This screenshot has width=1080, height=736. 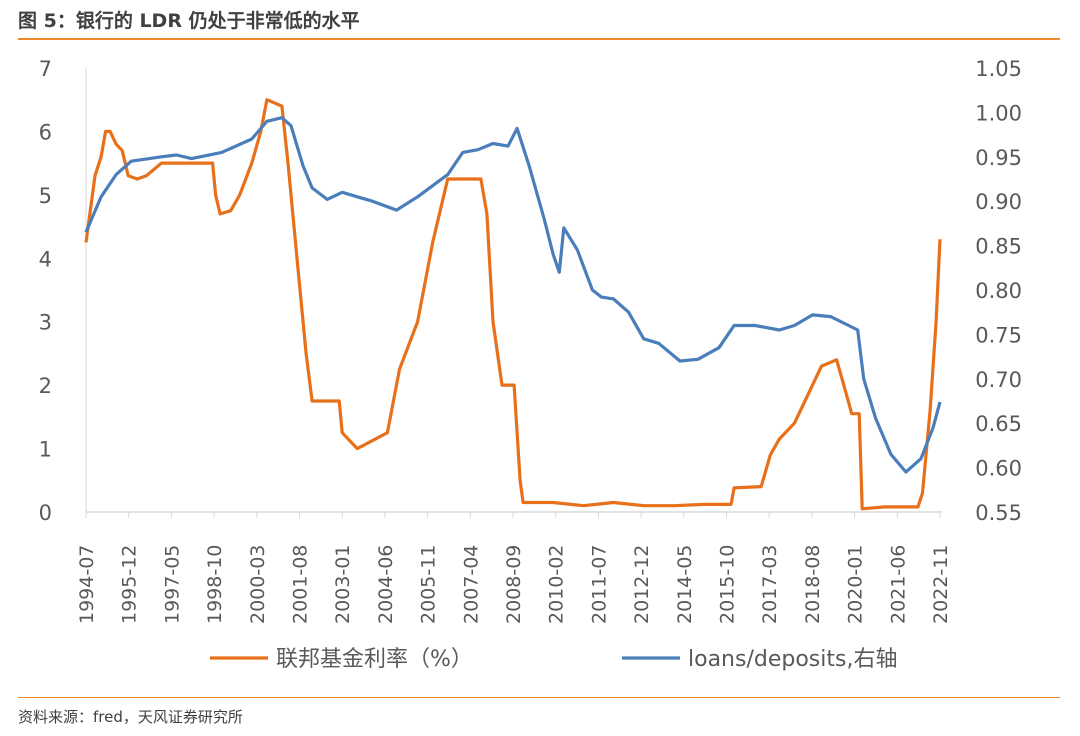 I want to click on x-axis-tick-label: 2007-04, so click(x=471, y=584).